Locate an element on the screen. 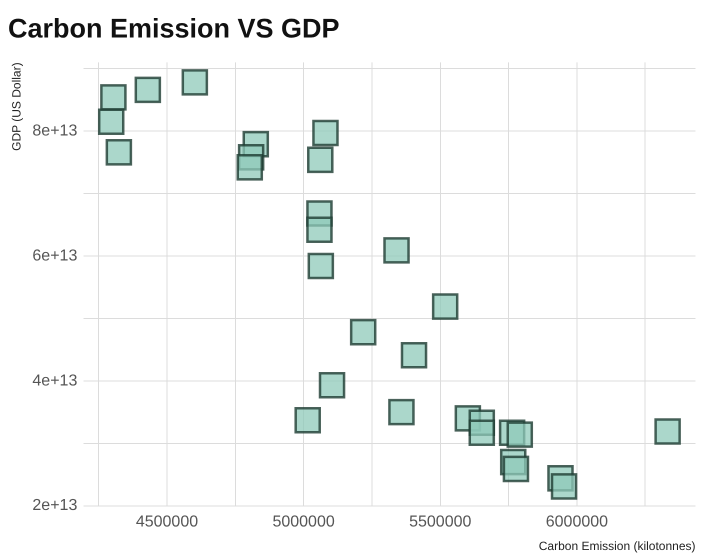 The image size is (715, 558). y-tick-label: 4e+13 is located at coordinates (55, 381).